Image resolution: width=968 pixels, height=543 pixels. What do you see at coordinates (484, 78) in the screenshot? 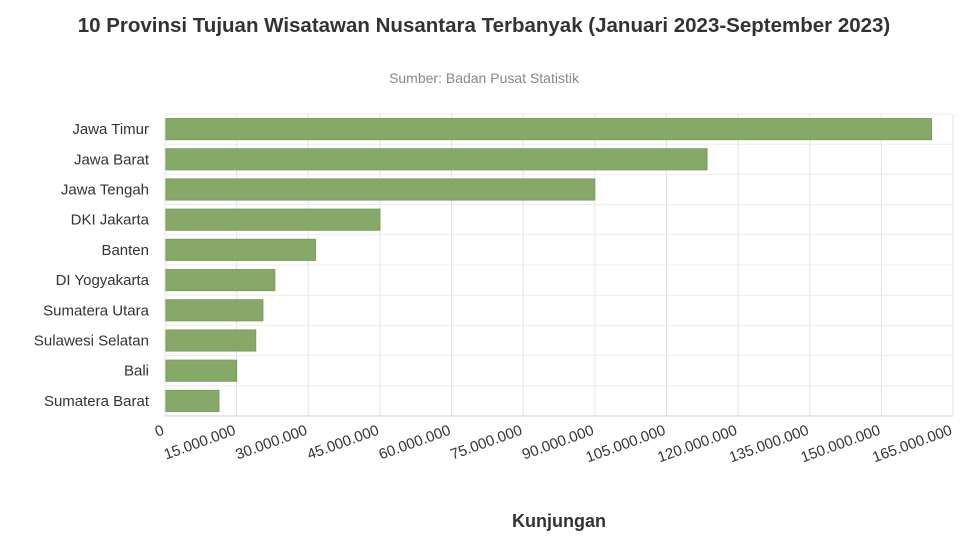
I see `chart-subtitle: Sumber: Badan Pusat Statistik` at bounding box center [484, 78].